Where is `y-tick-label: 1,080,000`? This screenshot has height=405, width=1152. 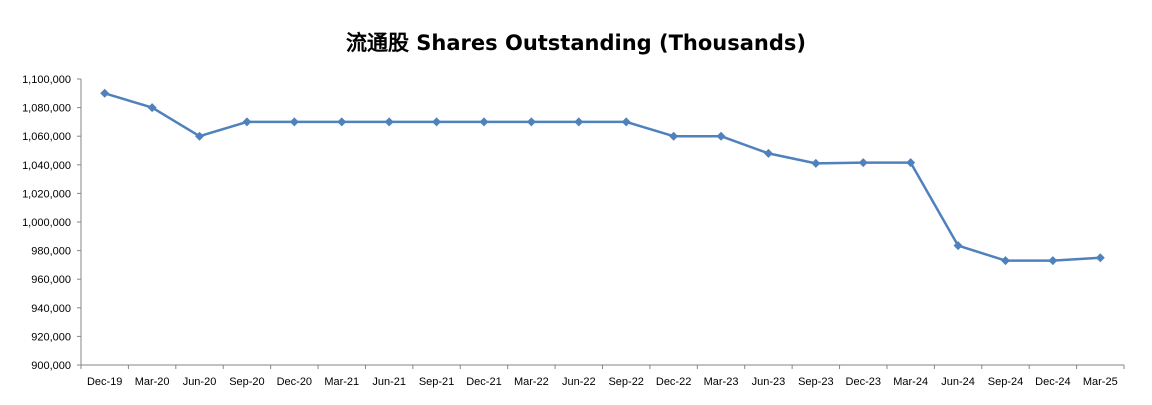 y-tick-label: 1,080,000 is located at coordinates (46, 109).